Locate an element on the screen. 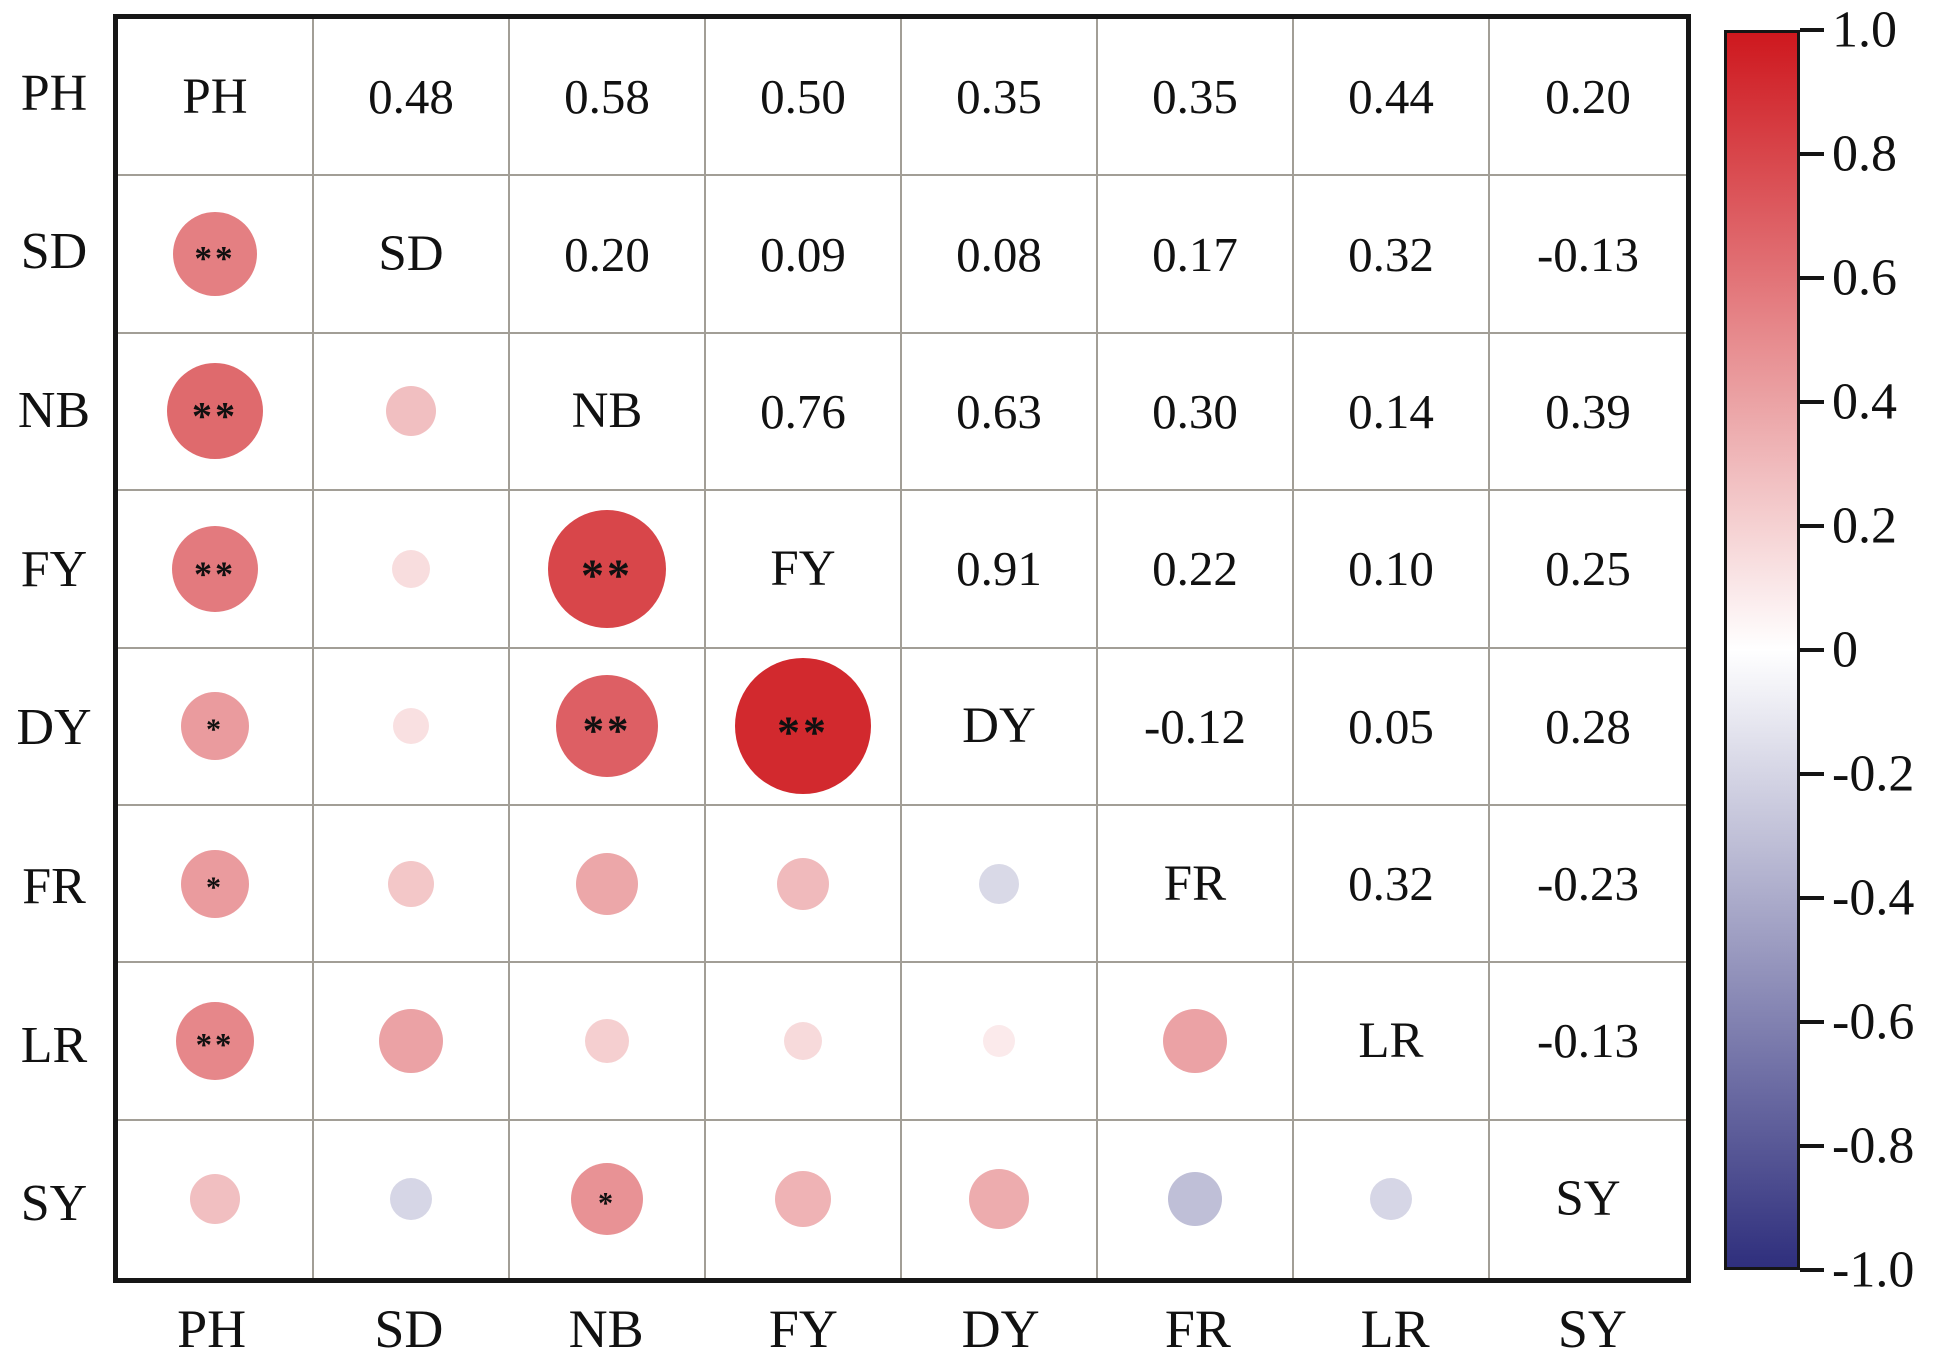 The image size is (1955, 1367). correlation-value: 0.39 is located at coordinates (1588, 411).